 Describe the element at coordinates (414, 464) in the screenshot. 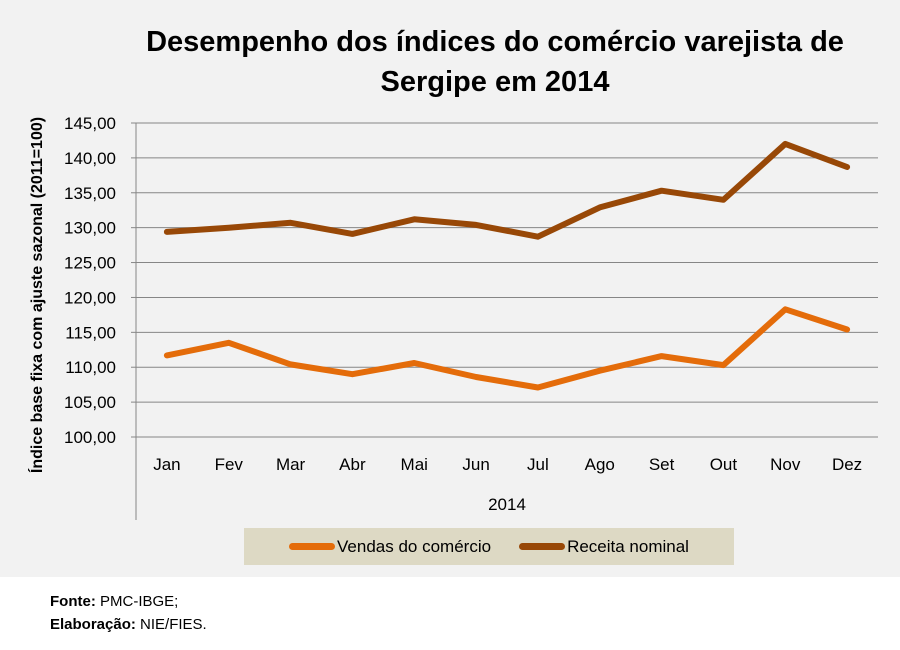

I see `x-tick-label: Mai` at that location.